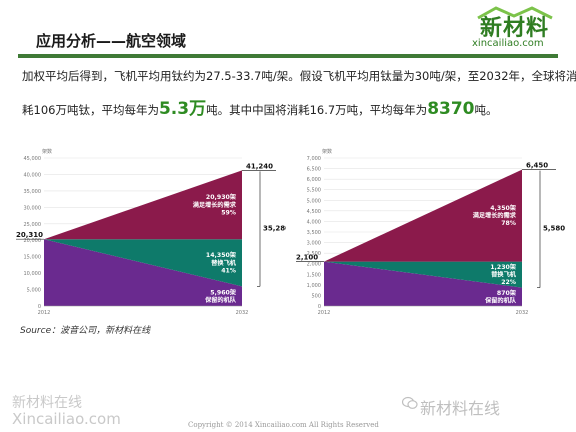 The height and width of the screenshot is (432, 576). Describe the element at coordinates (33, 241) in the screenshot. I see `y-tick-label: 20,000` at that location.